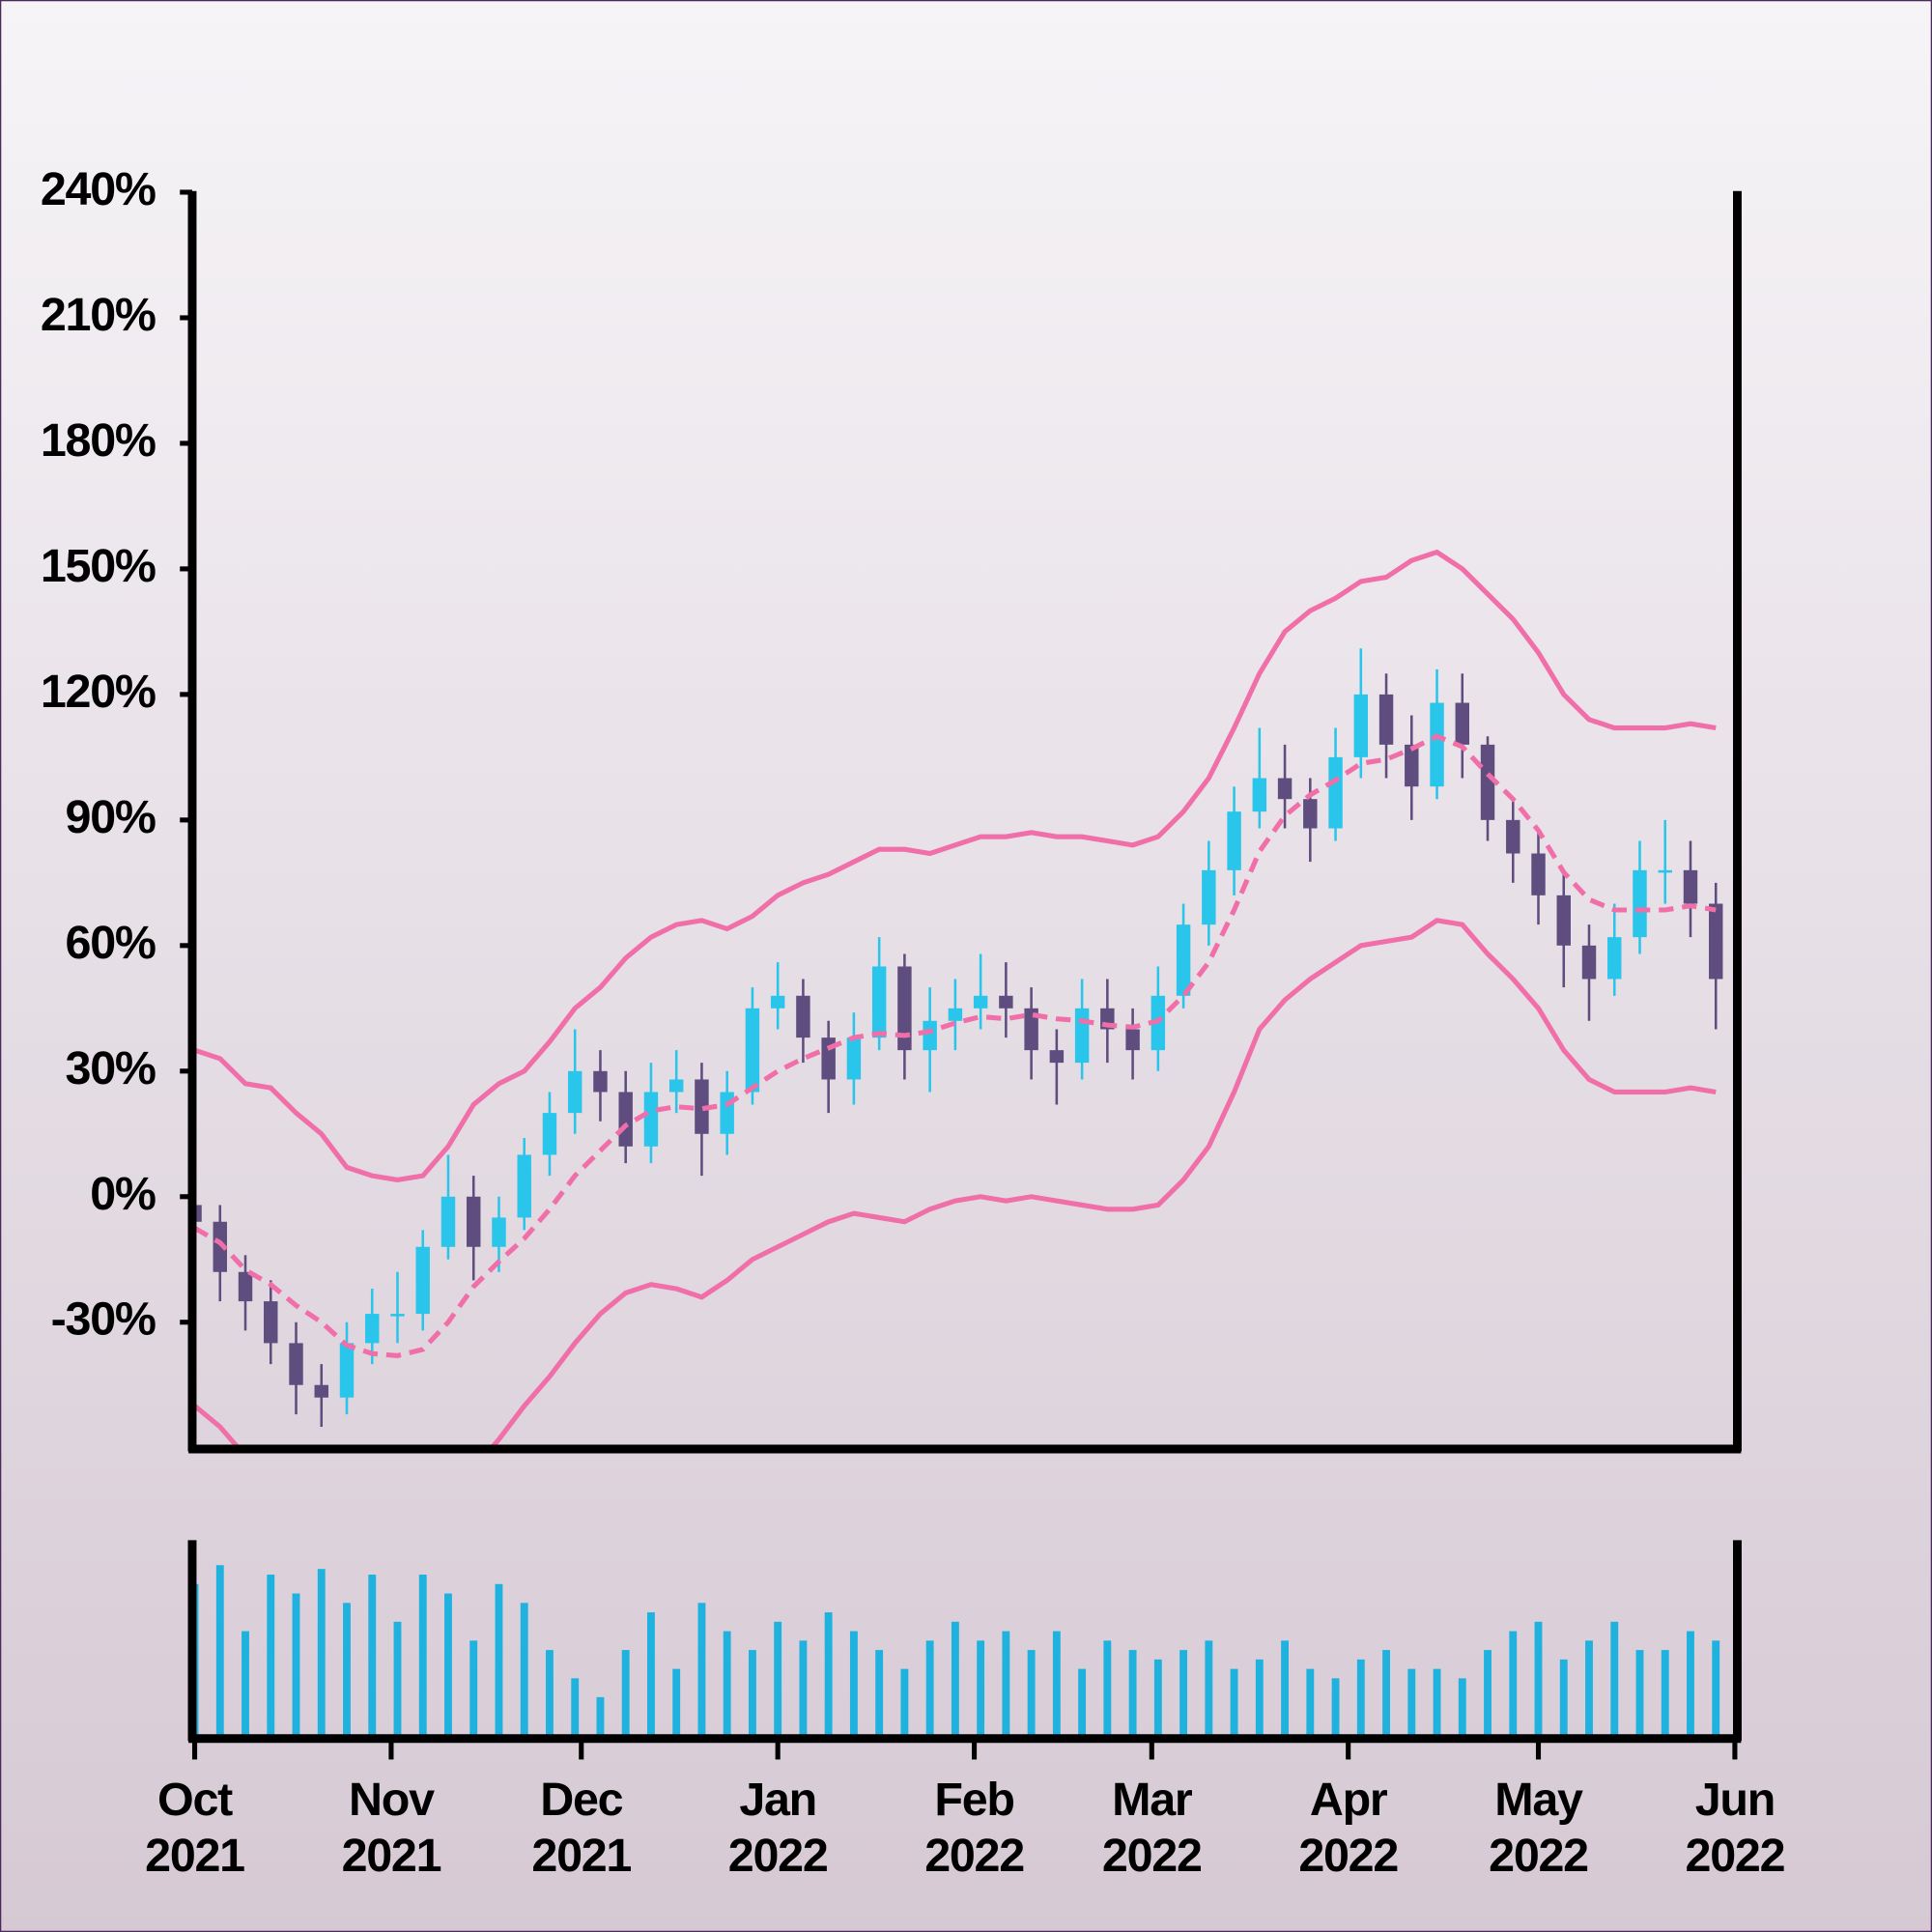  Describe the element at coordinates (1735, 1828) in the screenshot. I see `x-tick-label: Jun 2022` at that location.